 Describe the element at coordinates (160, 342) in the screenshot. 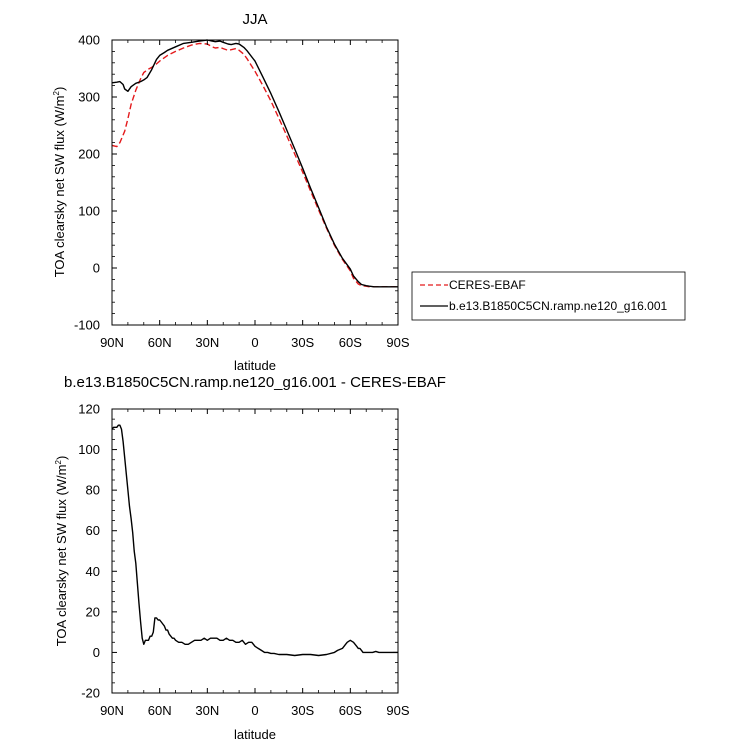

I see `top-x-tick-label: 60N` at that location.